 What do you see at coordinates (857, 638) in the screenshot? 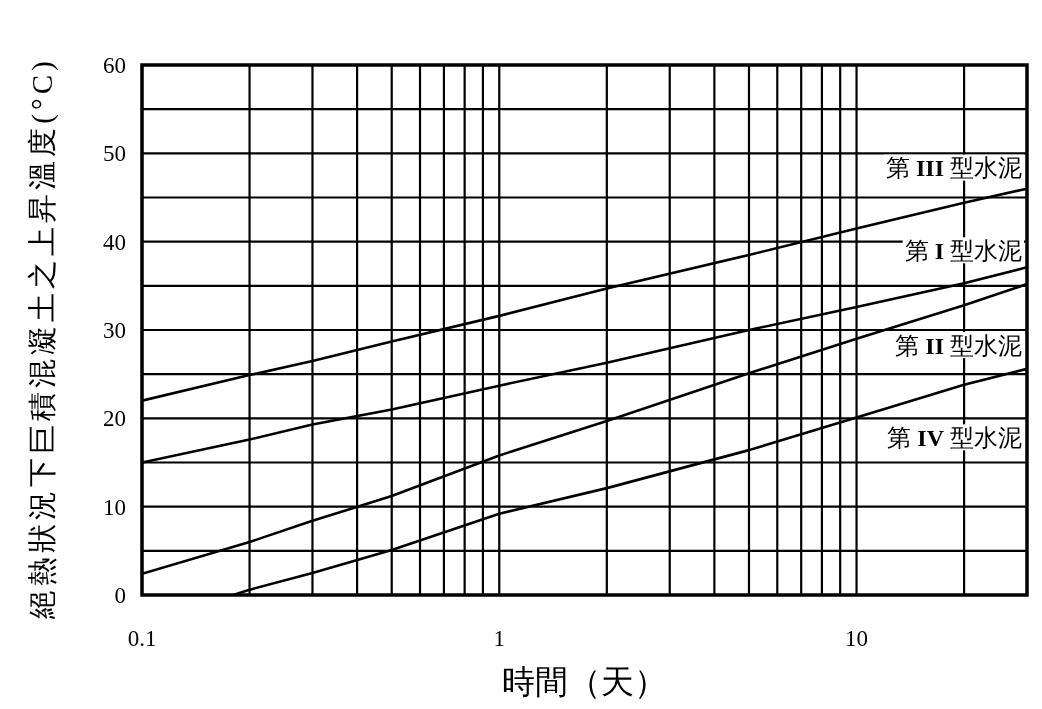
I see `x-tick-label: 10` at bounding box center [857, 638].